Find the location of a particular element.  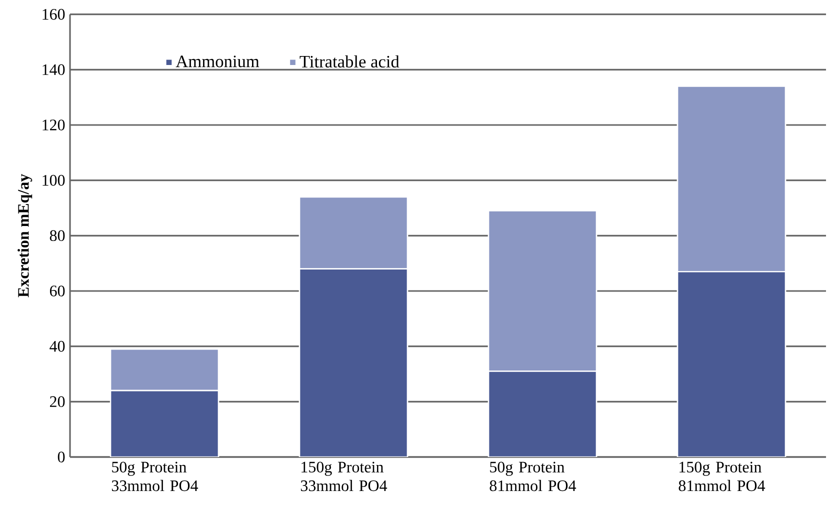

x-tick-label: 150g Protein 81mmol PO4 is located at coordinates (722, 477).